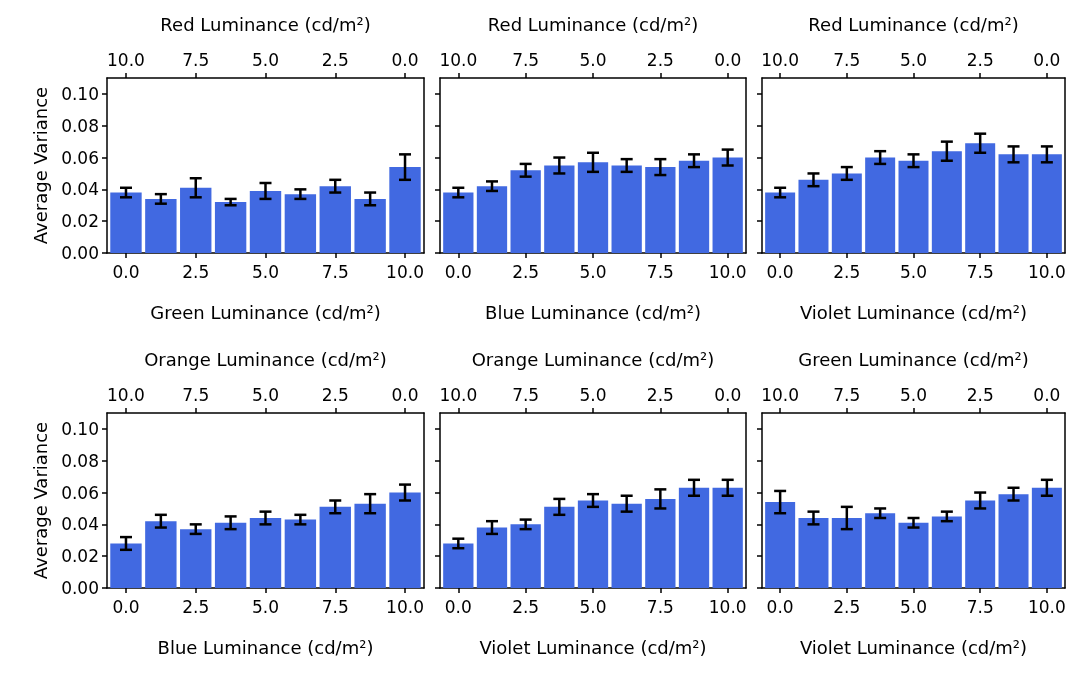 This screenshot has height=677, width=1071. I want to click on x-axis-title: Green Luminance (cd/m²), so click(265, 312).